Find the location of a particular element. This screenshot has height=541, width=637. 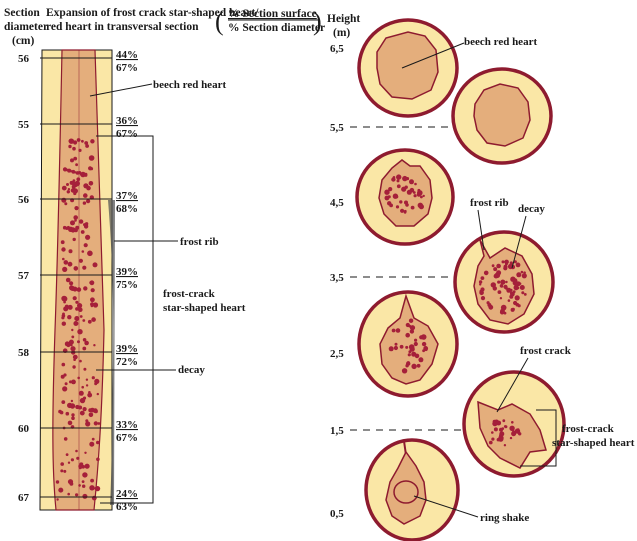

stem-decay-spots is located at coordinates (78, 319).